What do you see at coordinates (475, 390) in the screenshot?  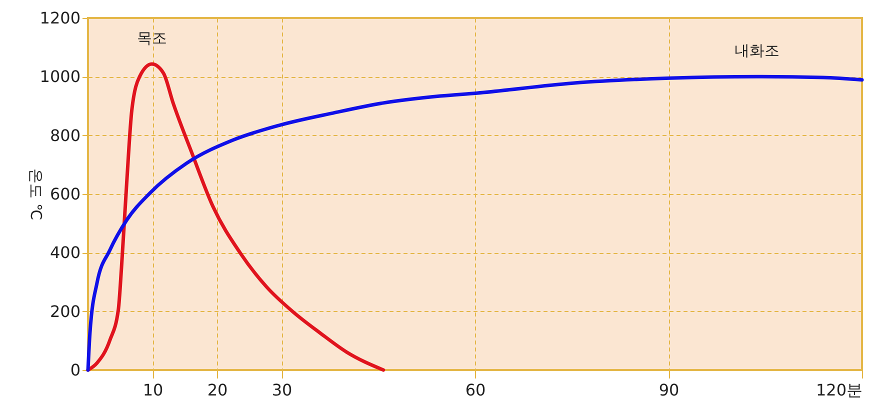 I see `x-tick-label: 60` at bounding box center [475, 390].